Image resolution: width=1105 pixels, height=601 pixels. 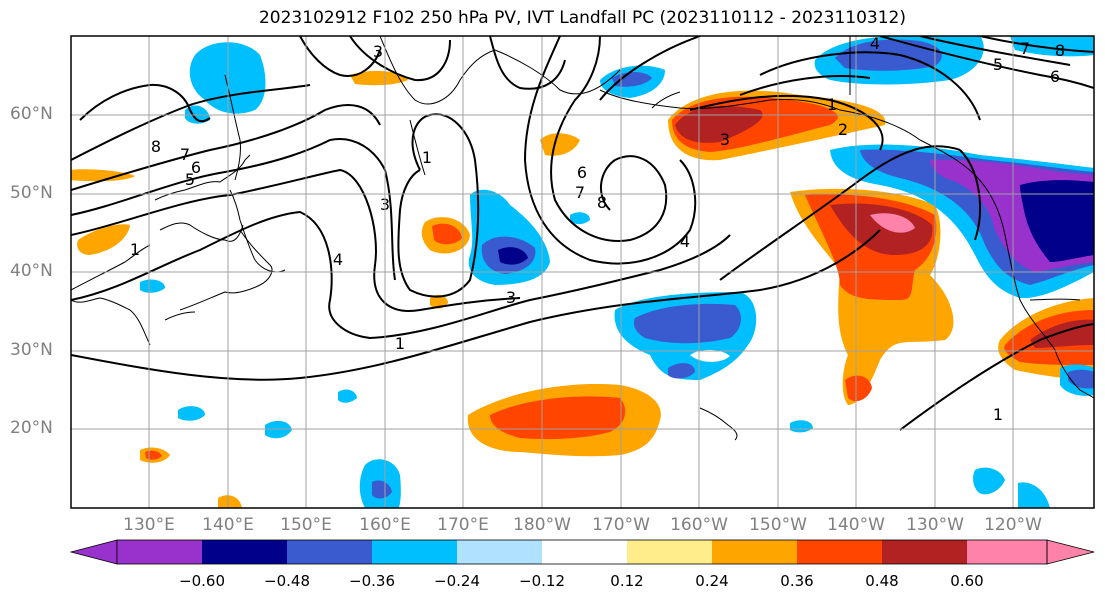 I want to click on colorbar-tick-label: 0.12, so click(x=627, y=581).